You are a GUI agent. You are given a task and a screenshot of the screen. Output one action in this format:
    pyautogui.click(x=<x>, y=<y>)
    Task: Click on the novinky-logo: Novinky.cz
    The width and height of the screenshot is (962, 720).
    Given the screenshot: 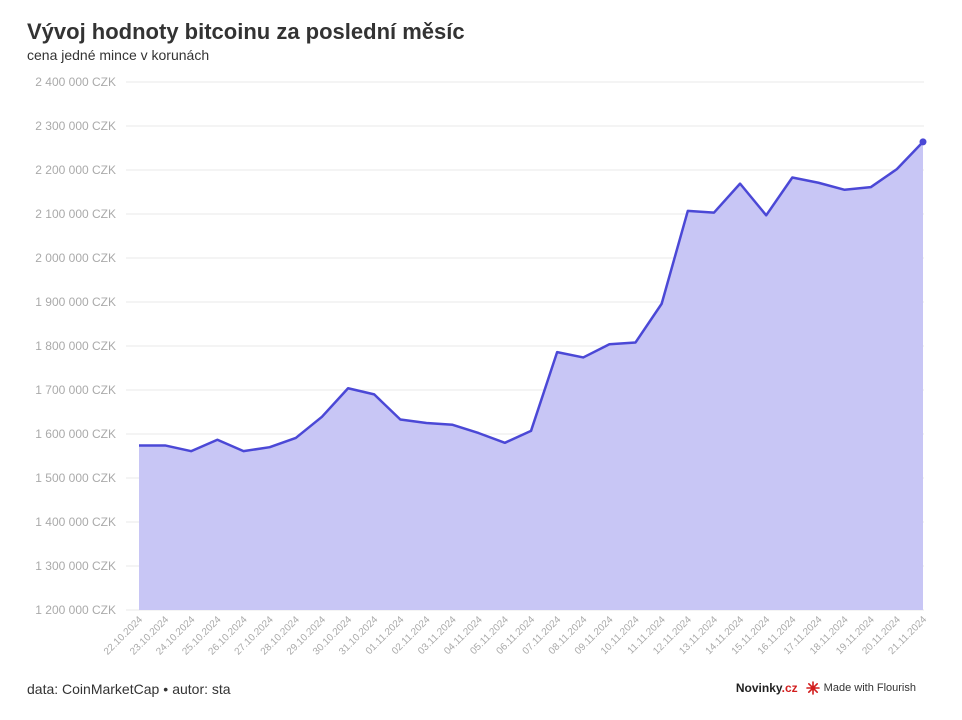 What is the action you would take?
    pyautogui.click(x=767, y=688)
    